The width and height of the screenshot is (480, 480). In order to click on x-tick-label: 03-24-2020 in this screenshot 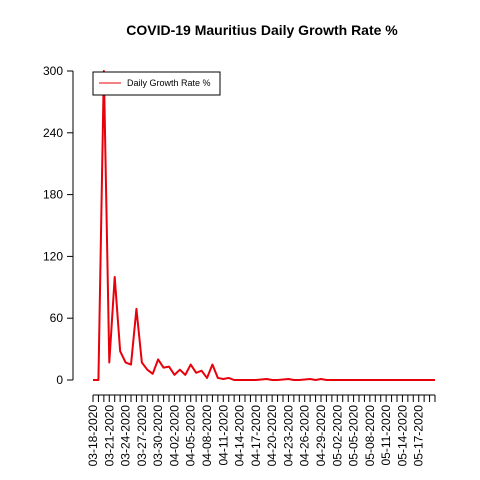, I will do `click(126, 436)`.